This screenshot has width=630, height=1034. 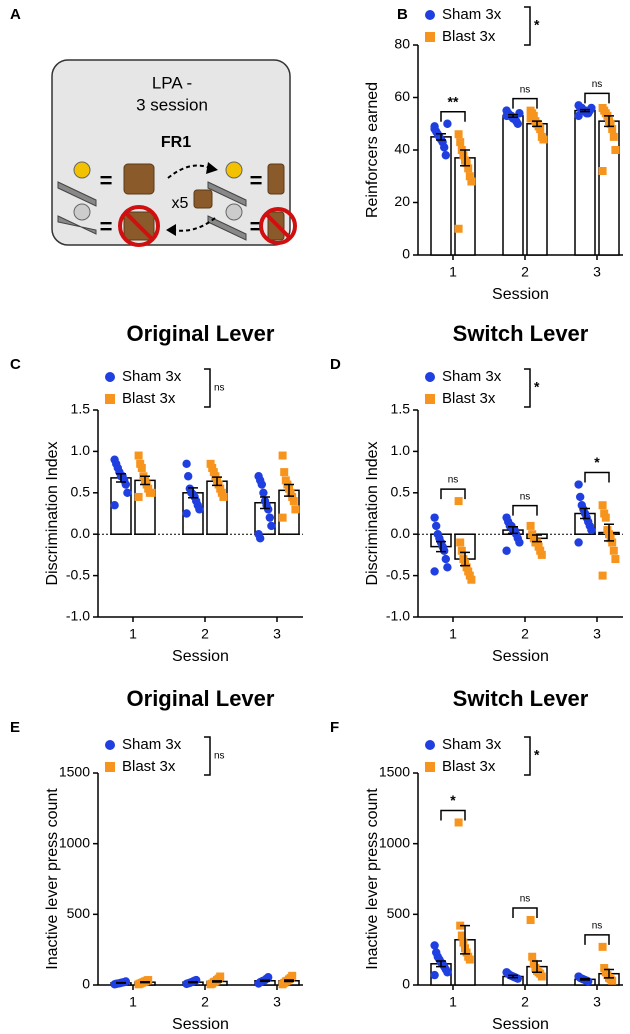 I want to click on sig-label: **, so click(x=453, y=101).